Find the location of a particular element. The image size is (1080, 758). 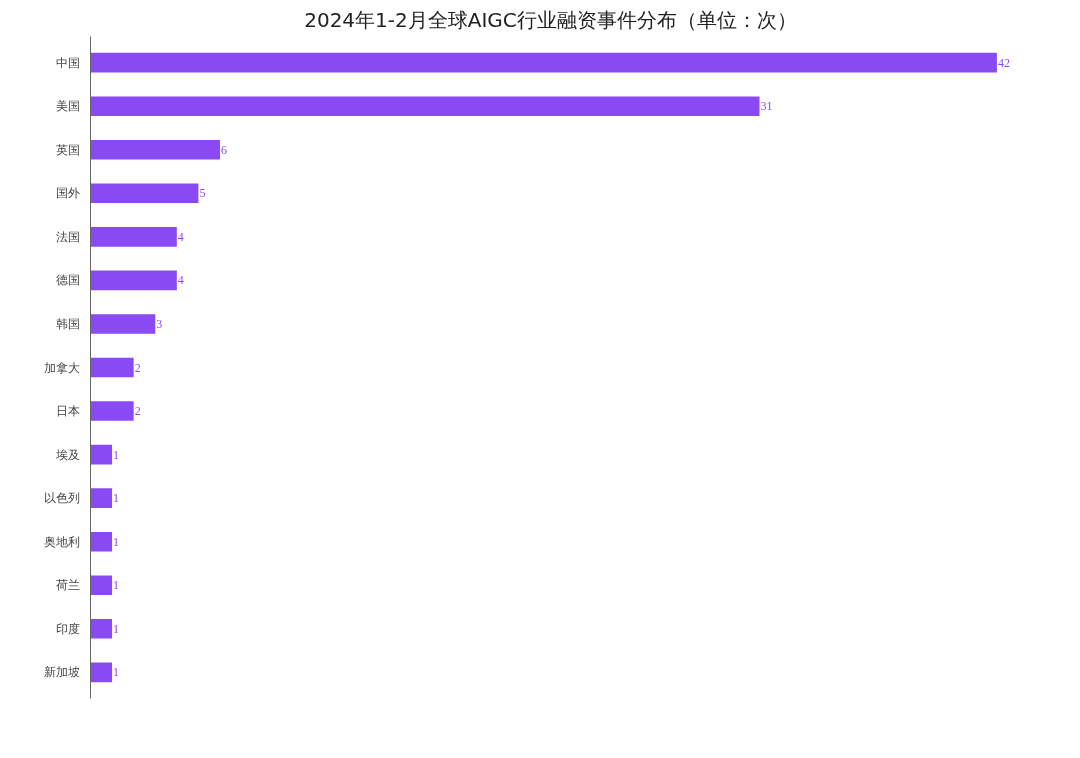

y-tick-label: 印度 is located at coordinates (67, 628).